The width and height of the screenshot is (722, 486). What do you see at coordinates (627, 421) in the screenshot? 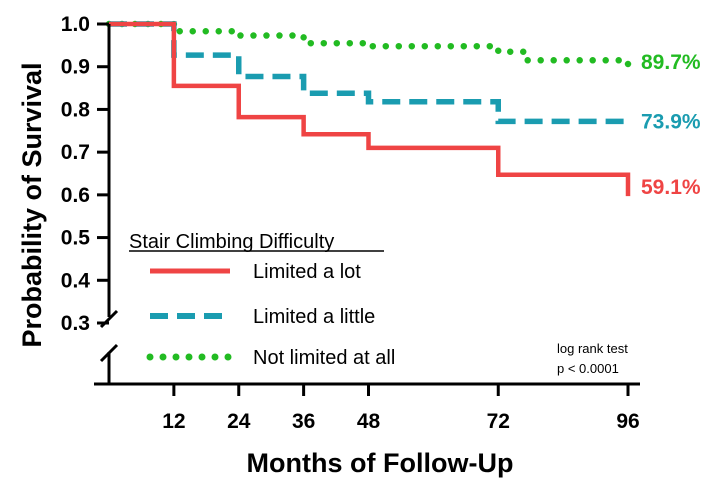
I see `x-tick-label: 96` at bounding box center [627, 421].